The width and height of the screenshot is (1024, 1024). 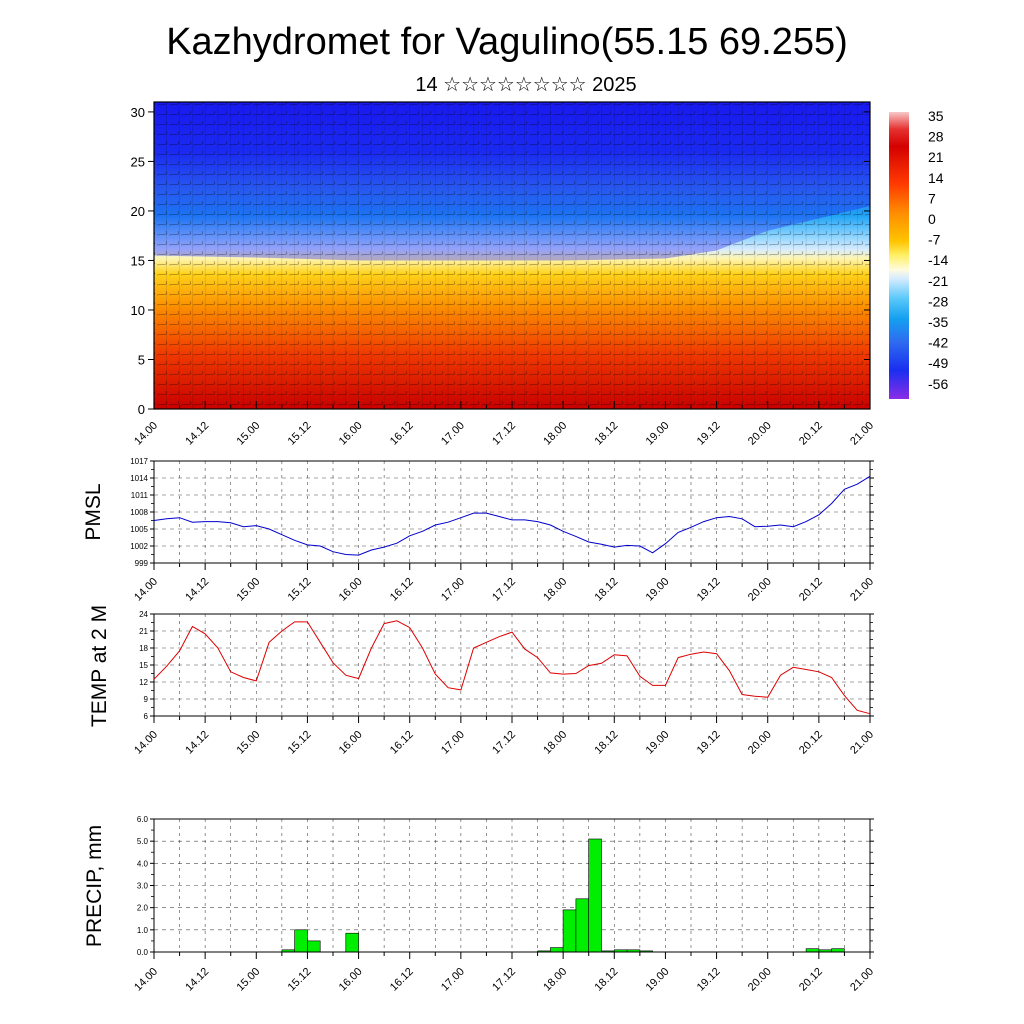 I want to click on colorbar-label: 28, so click(x=936, y=137).